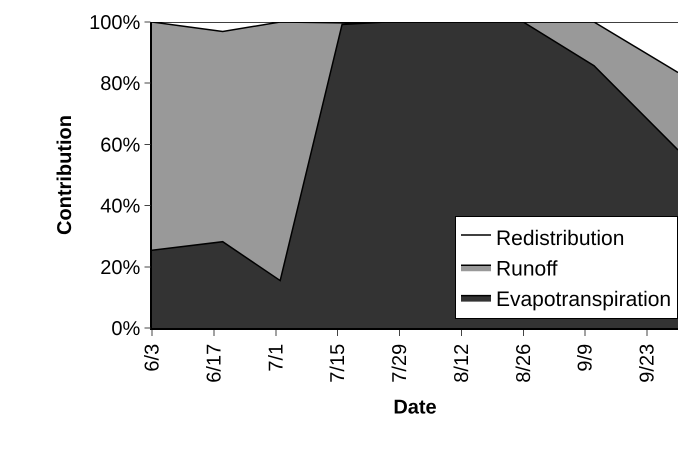 This screenshot has height=467, width=678. What do you see at coordinates (585, 358) in the screenshot?
I see `x-tick-label: 9/9` at bounding box center [585, 358].